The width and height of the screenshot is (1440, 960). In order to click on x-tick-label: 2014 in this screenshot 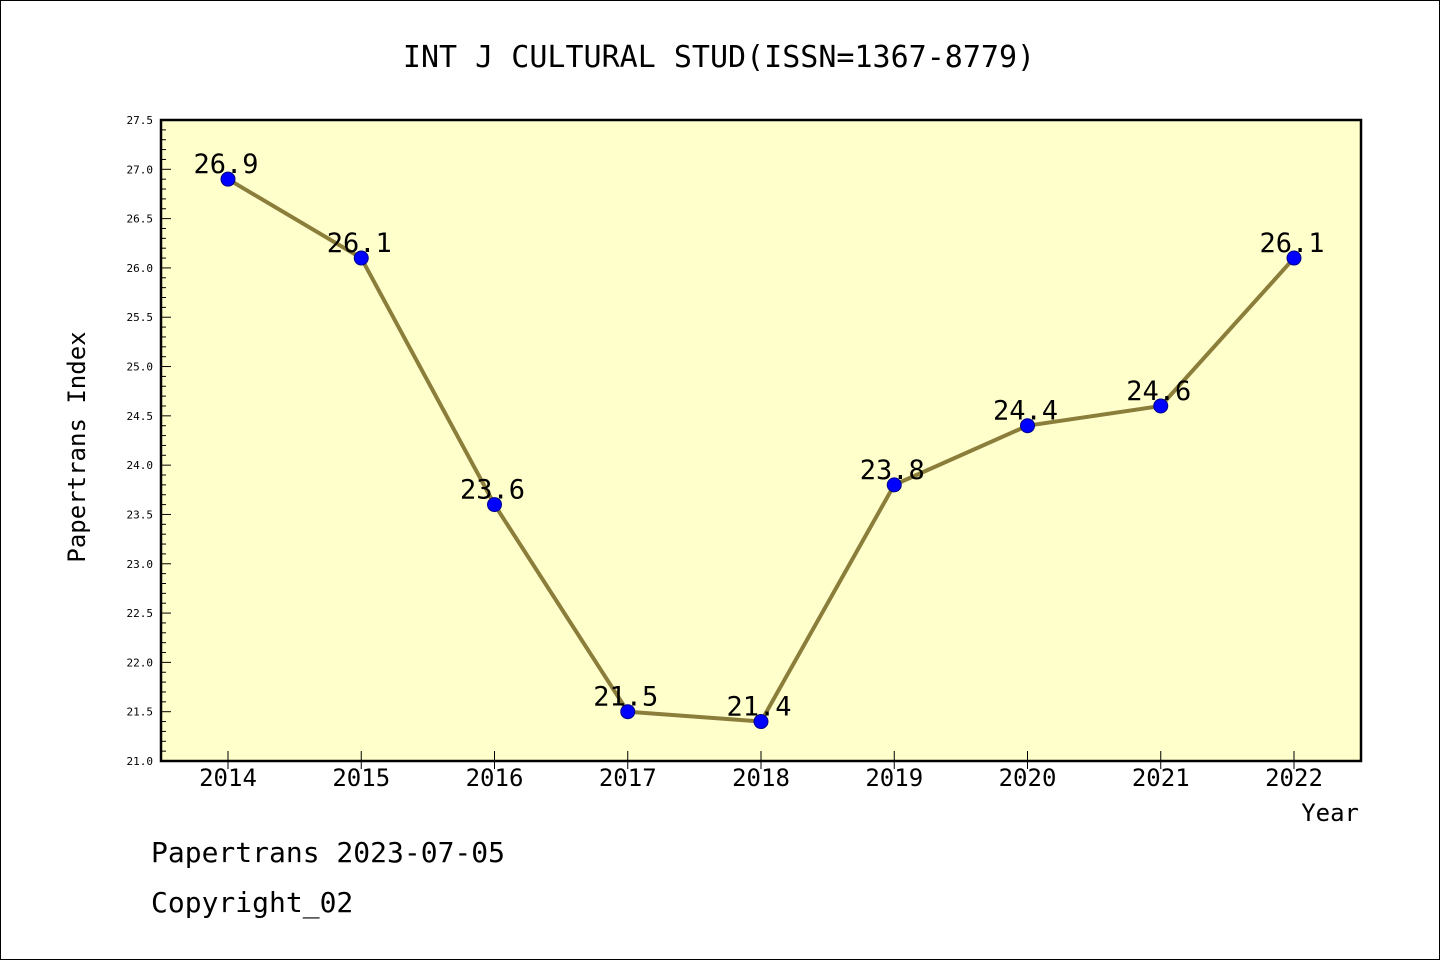, I will do `click(228, 778)`.